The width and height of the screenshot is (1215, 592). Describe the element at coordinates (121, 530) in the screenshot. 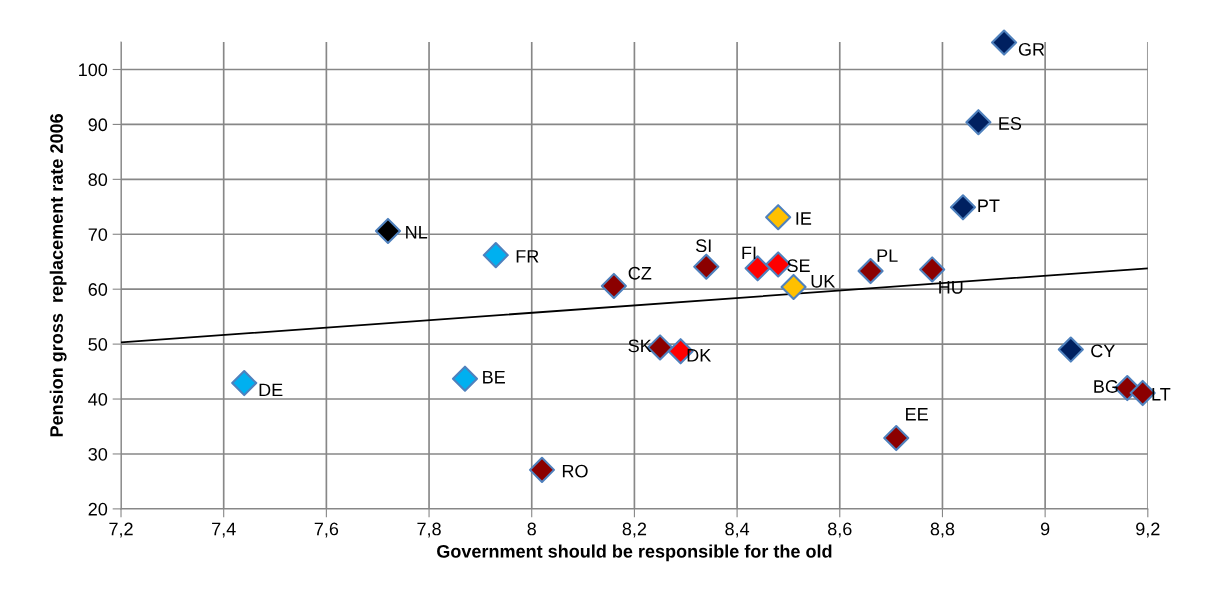

I see `x-tick-label: 7,2` at that location.